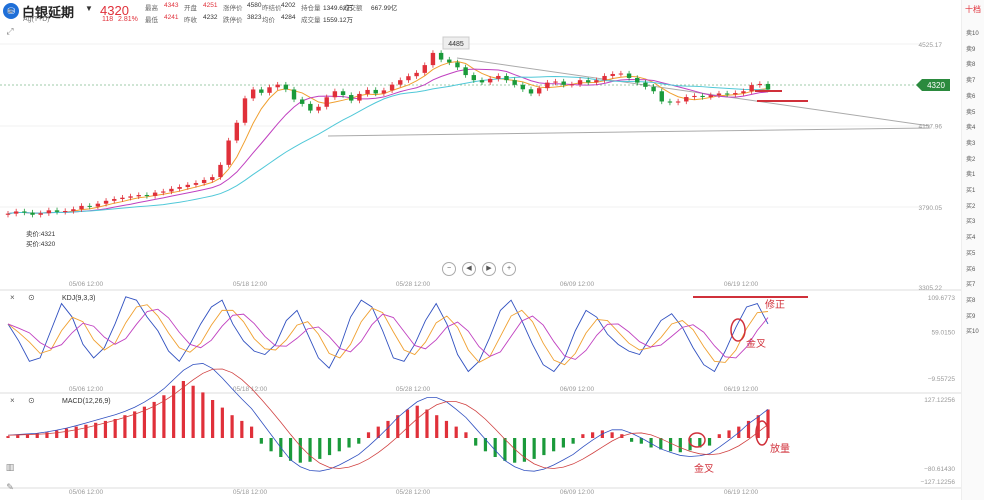  Describe the element at coordinates (10, 467) in the screenshot. I see `indicator-icon: ▥` at that location.